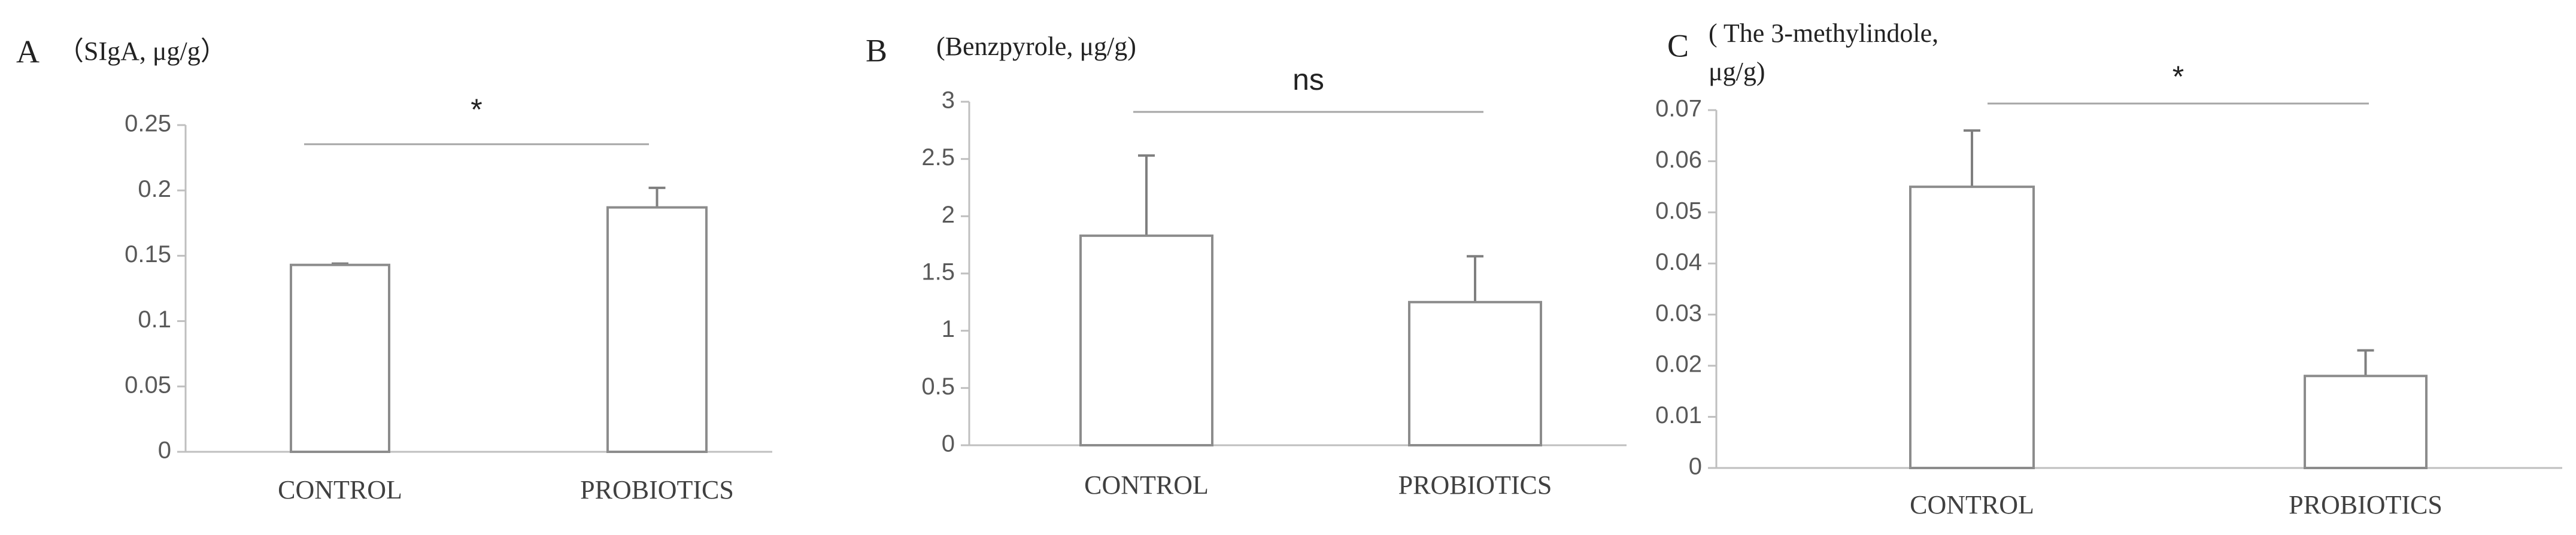 Image resolution: width=2576 pixels, height=535 pixels. Describe the element at coordinates (1678, 415) in the screenshot. I see `y-tick-label: 0.01` at that location.